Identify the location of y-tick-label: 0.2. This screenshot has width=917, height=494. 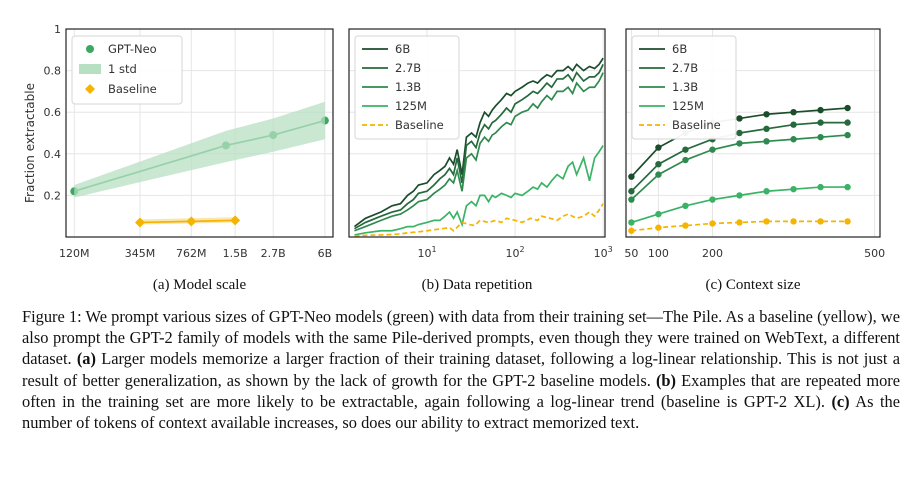
(53, 195).